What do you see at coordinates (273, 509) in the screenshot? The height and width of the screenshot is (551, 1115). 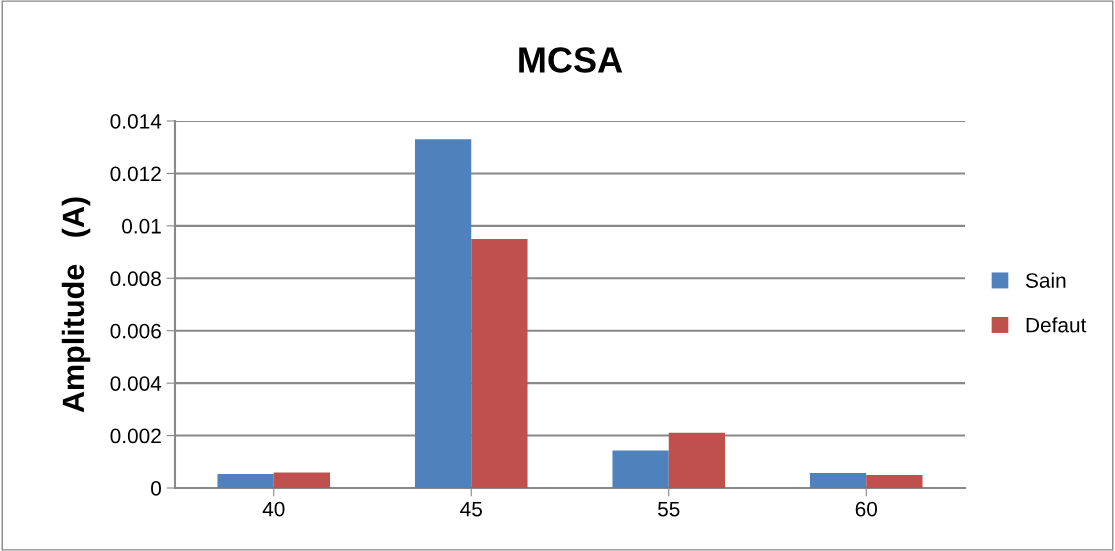 I see `x-tick-label: 40` at bounding box center [273, 509].